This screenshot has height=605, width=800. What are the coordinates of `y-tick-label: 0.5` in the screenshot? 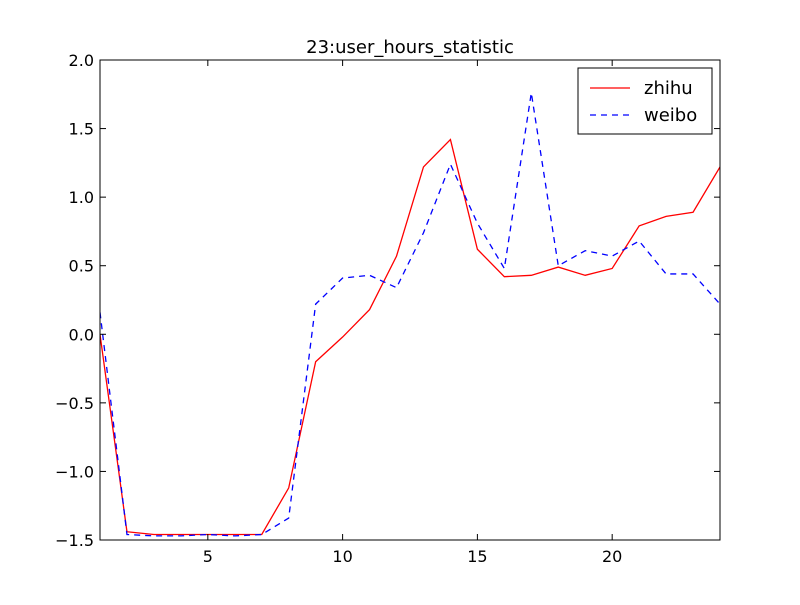 It's located at (81, 266).